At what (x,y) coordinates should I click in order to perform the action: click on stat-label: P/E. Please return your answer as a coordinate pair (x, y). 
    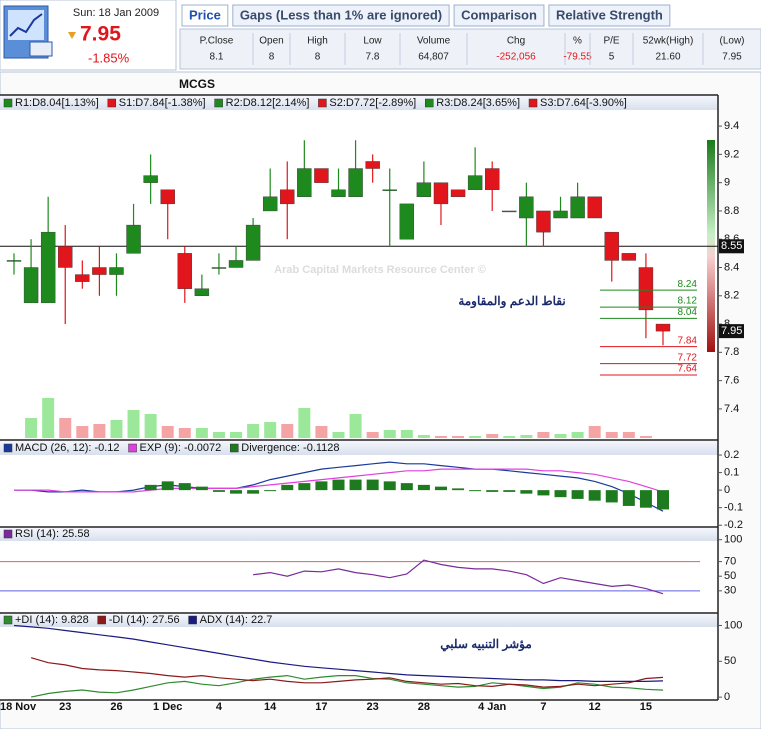
    Looking at the image, I should click on (611, 41).